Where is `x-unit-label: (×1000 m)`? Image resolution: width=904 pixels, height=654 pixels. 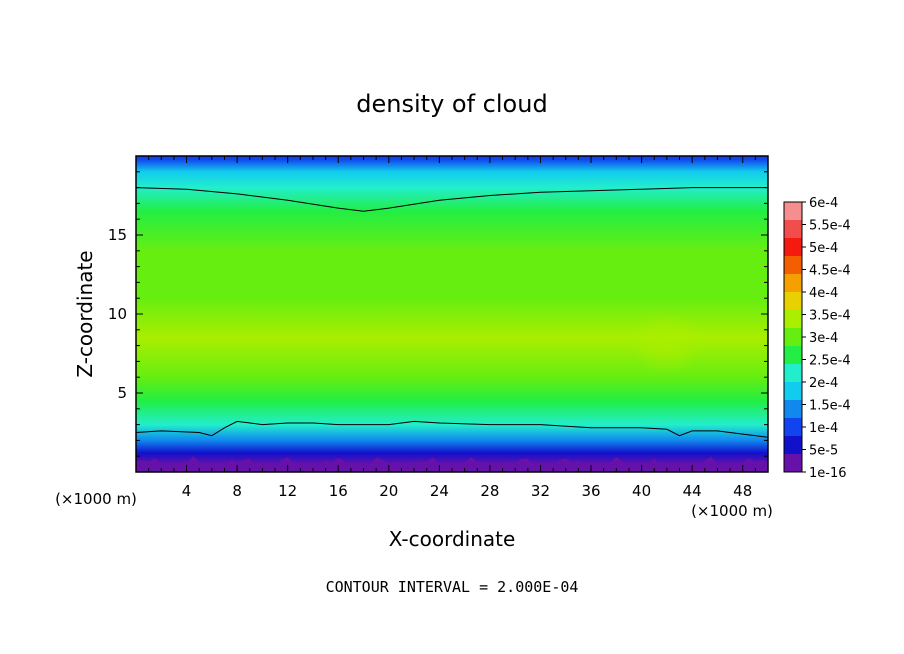 x-unit-label: (×1000 m) is located at coordinates (732, 511).